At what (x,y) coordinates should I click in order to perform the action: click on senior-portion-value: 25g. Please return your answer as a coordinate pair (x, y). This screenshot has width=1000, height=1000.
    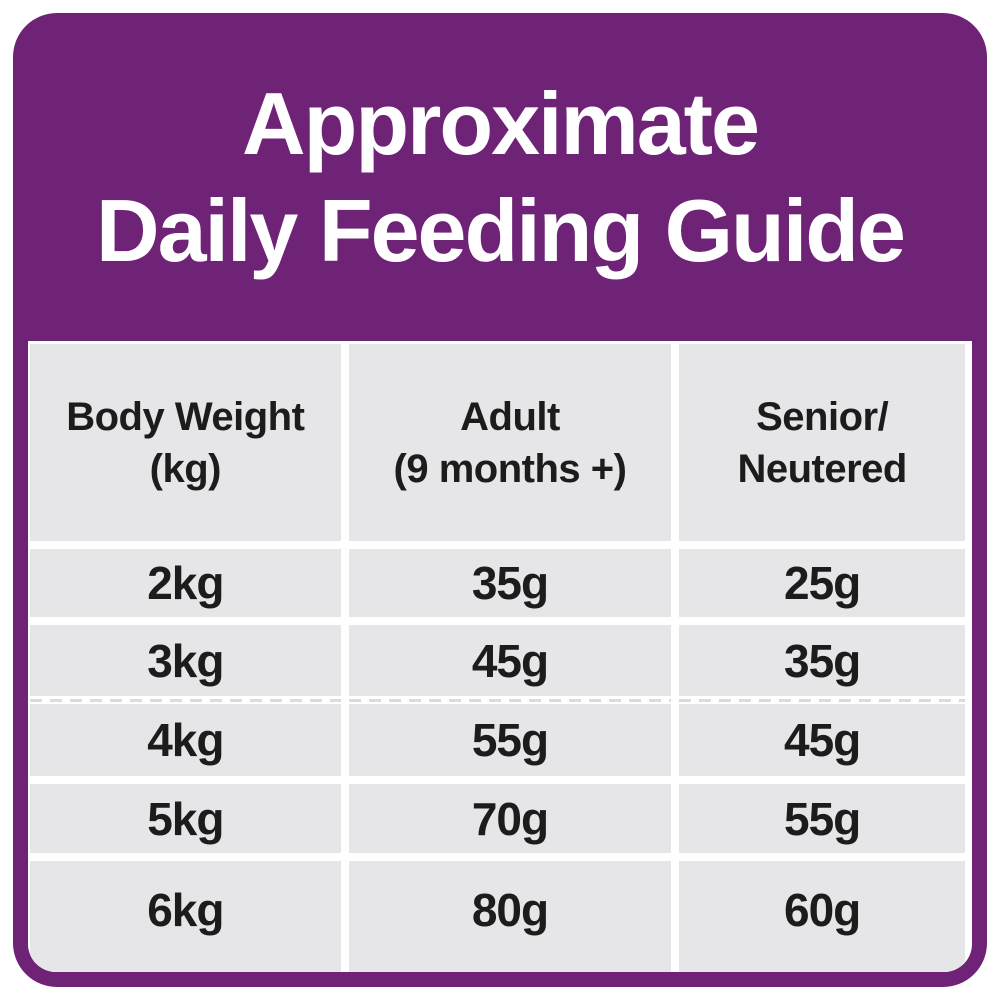
    Looking at the image, I should click on (822, 583).